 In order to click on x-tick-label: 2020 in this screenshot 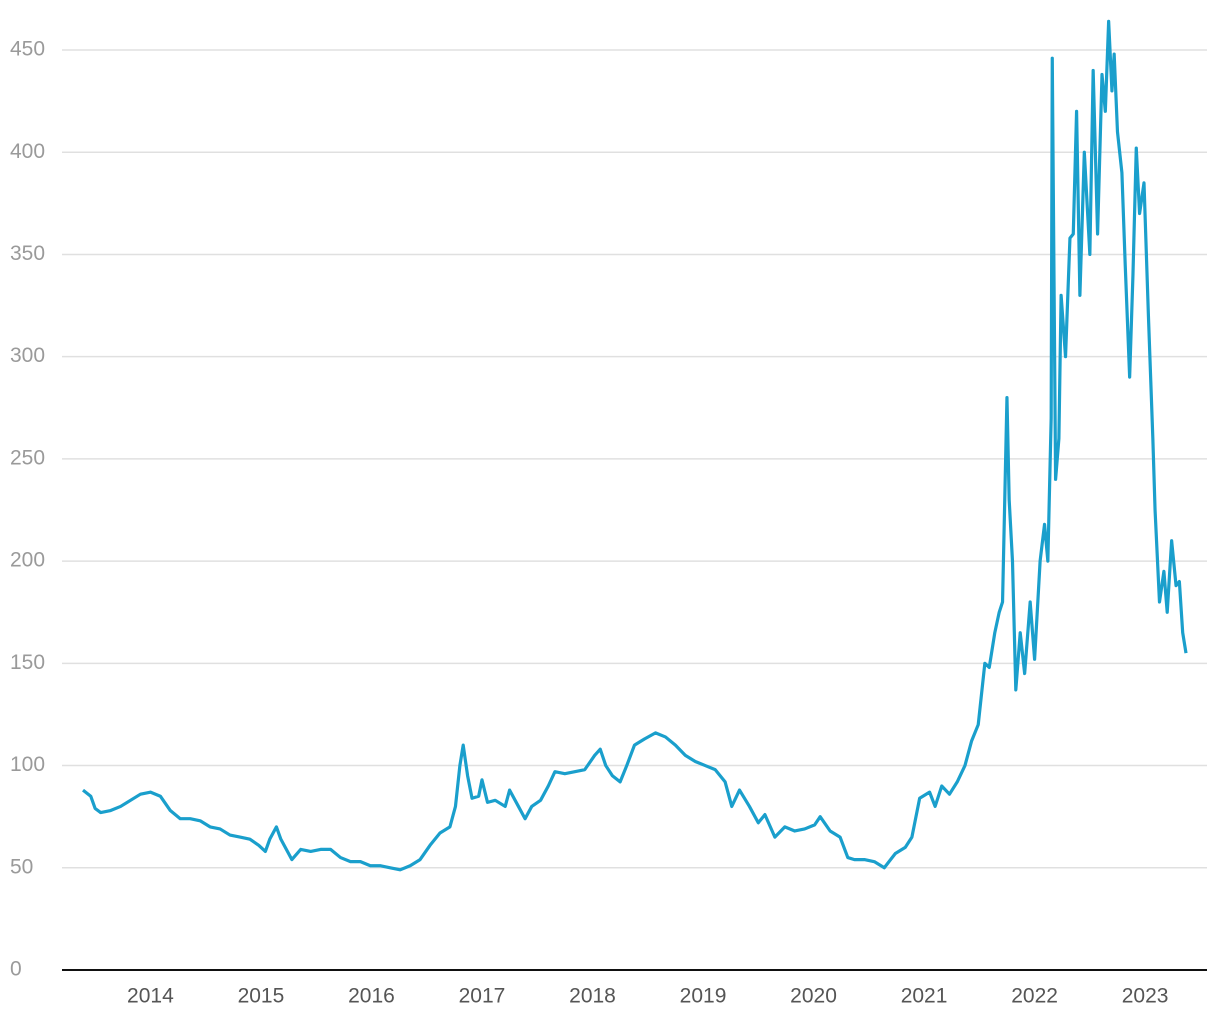, I will do `click(813, 996)`.